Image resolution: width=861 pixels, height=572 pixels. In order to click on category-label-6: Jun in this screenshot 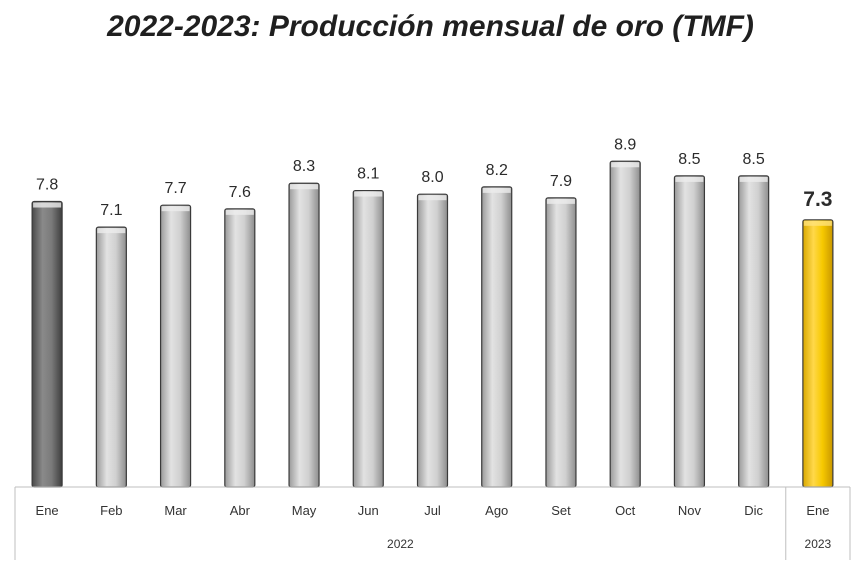, I will do `click(368, 510)`.